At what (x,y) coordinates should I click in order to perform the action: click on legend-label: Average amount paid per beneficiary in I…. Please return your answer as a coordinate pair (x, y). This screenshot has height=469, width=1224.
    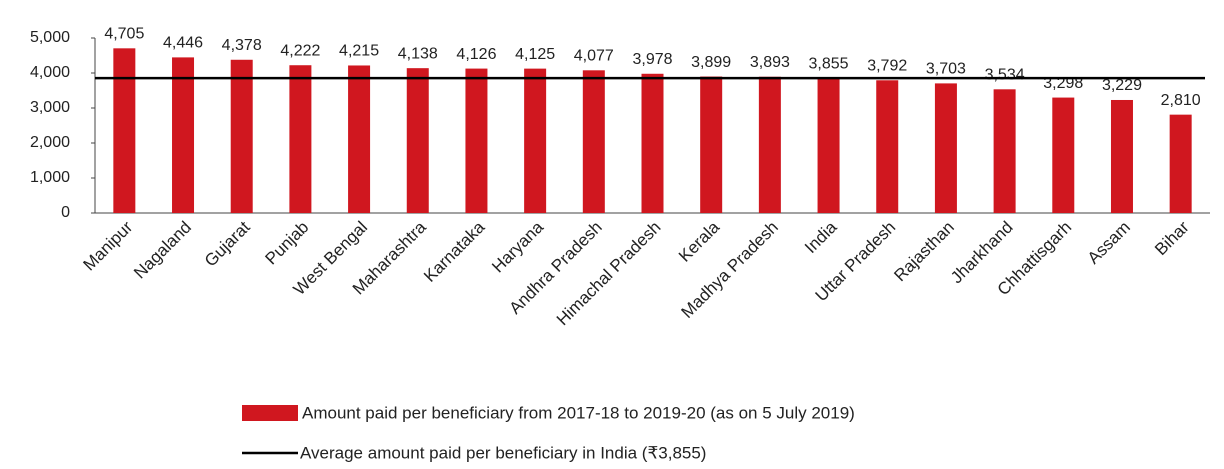
    Looking at the image, I should click on (503, 452).